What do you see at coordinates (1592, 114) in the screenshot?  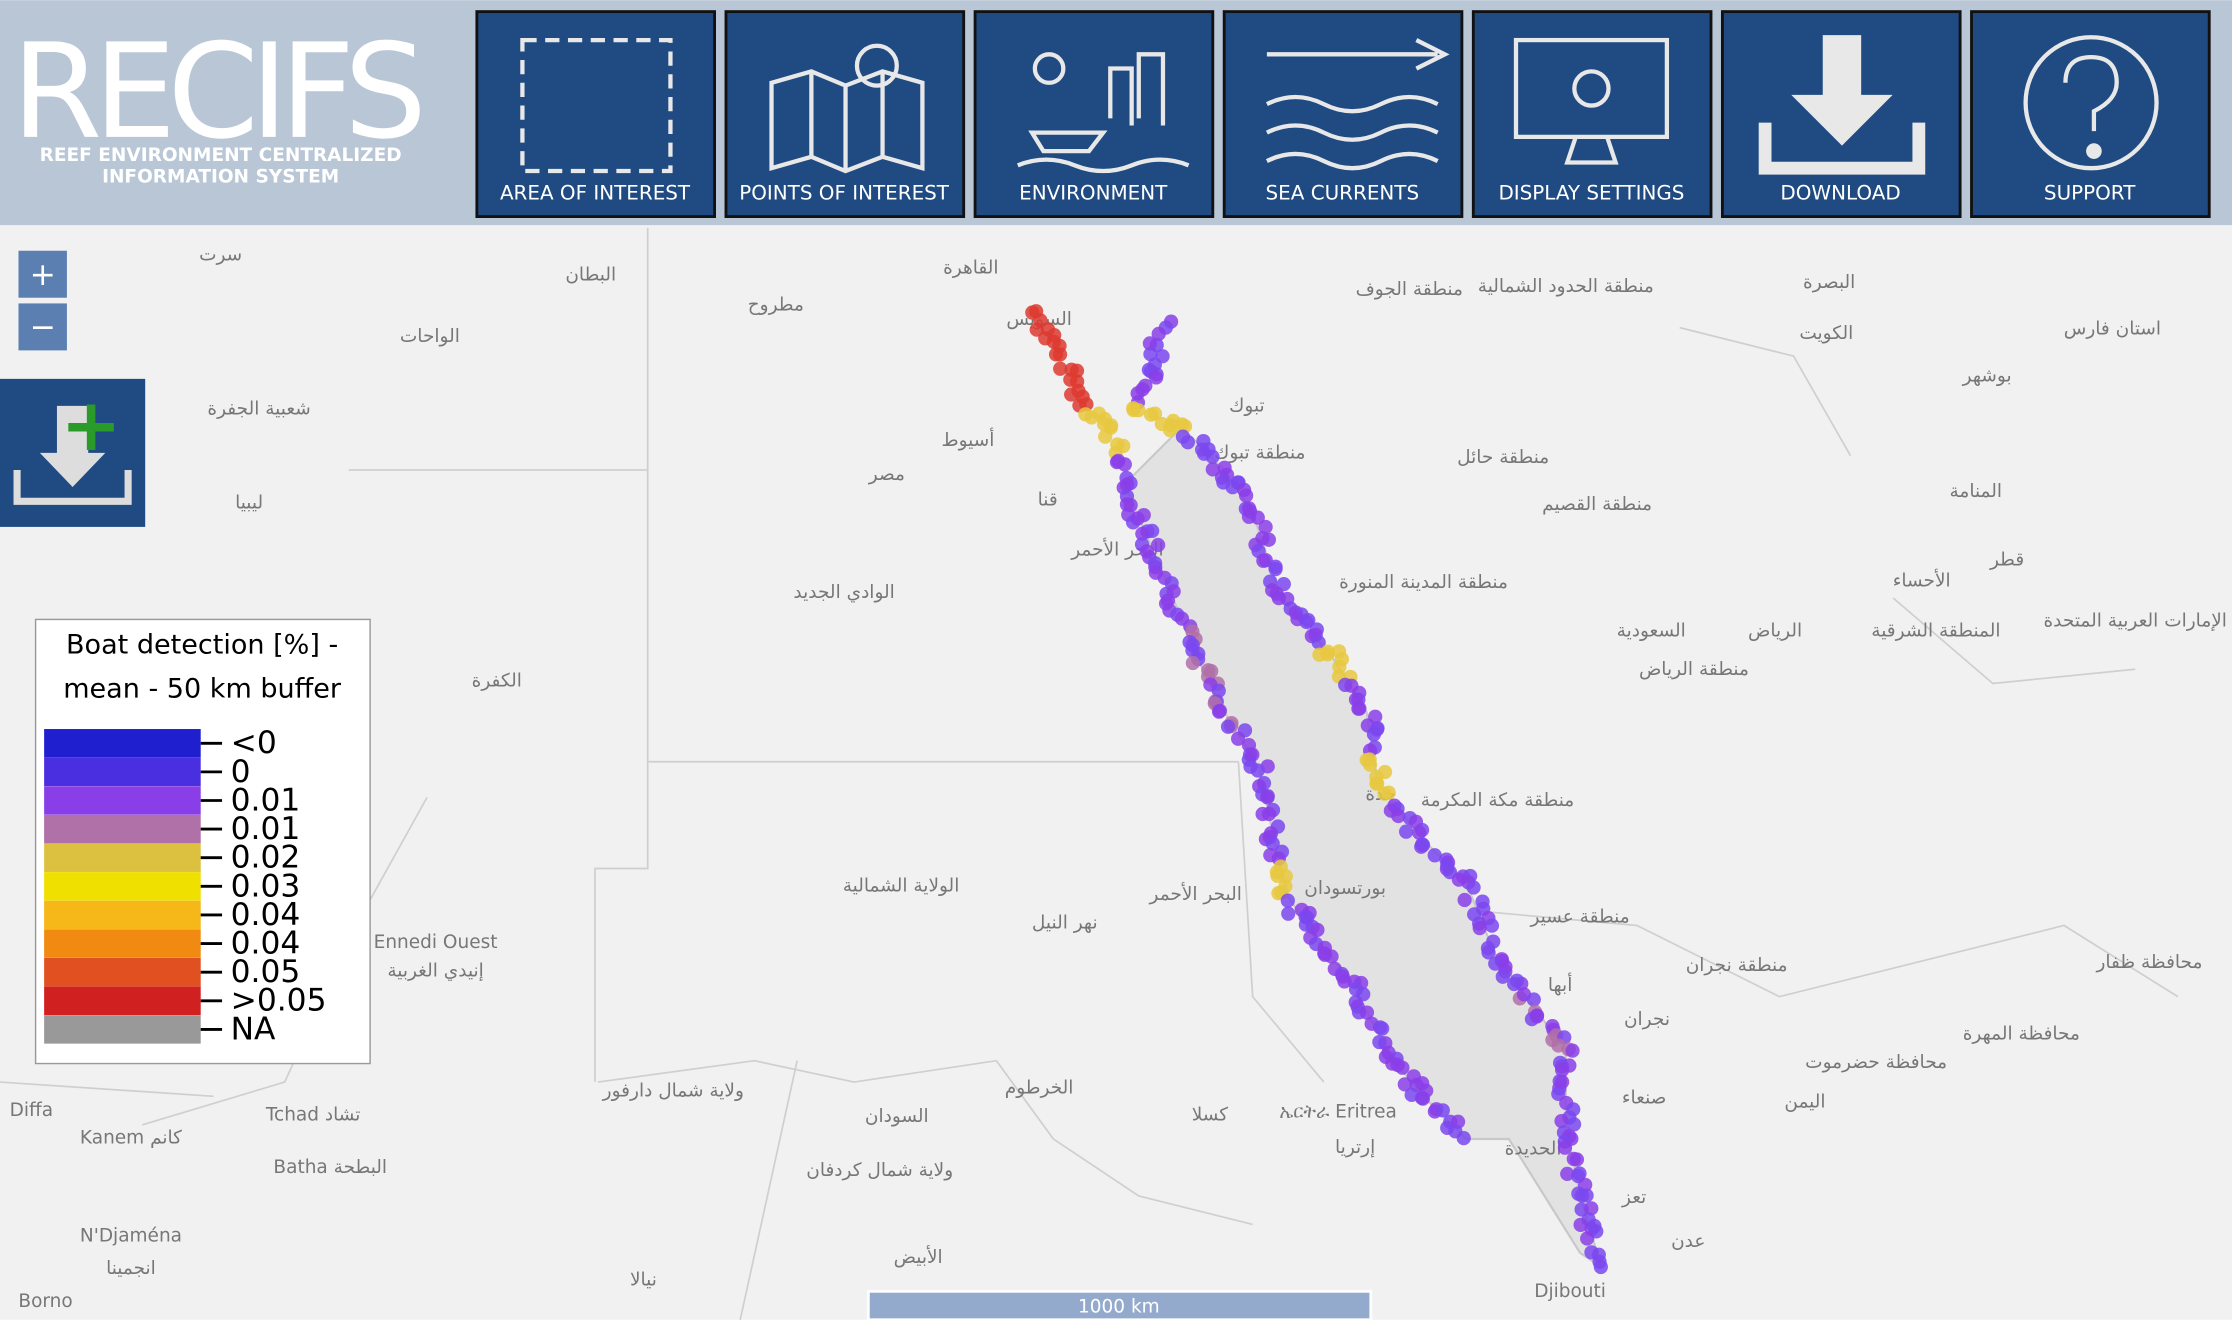 I see `nav-button: DISPLAY SETTINGS` at bounding box center [1592, 114].